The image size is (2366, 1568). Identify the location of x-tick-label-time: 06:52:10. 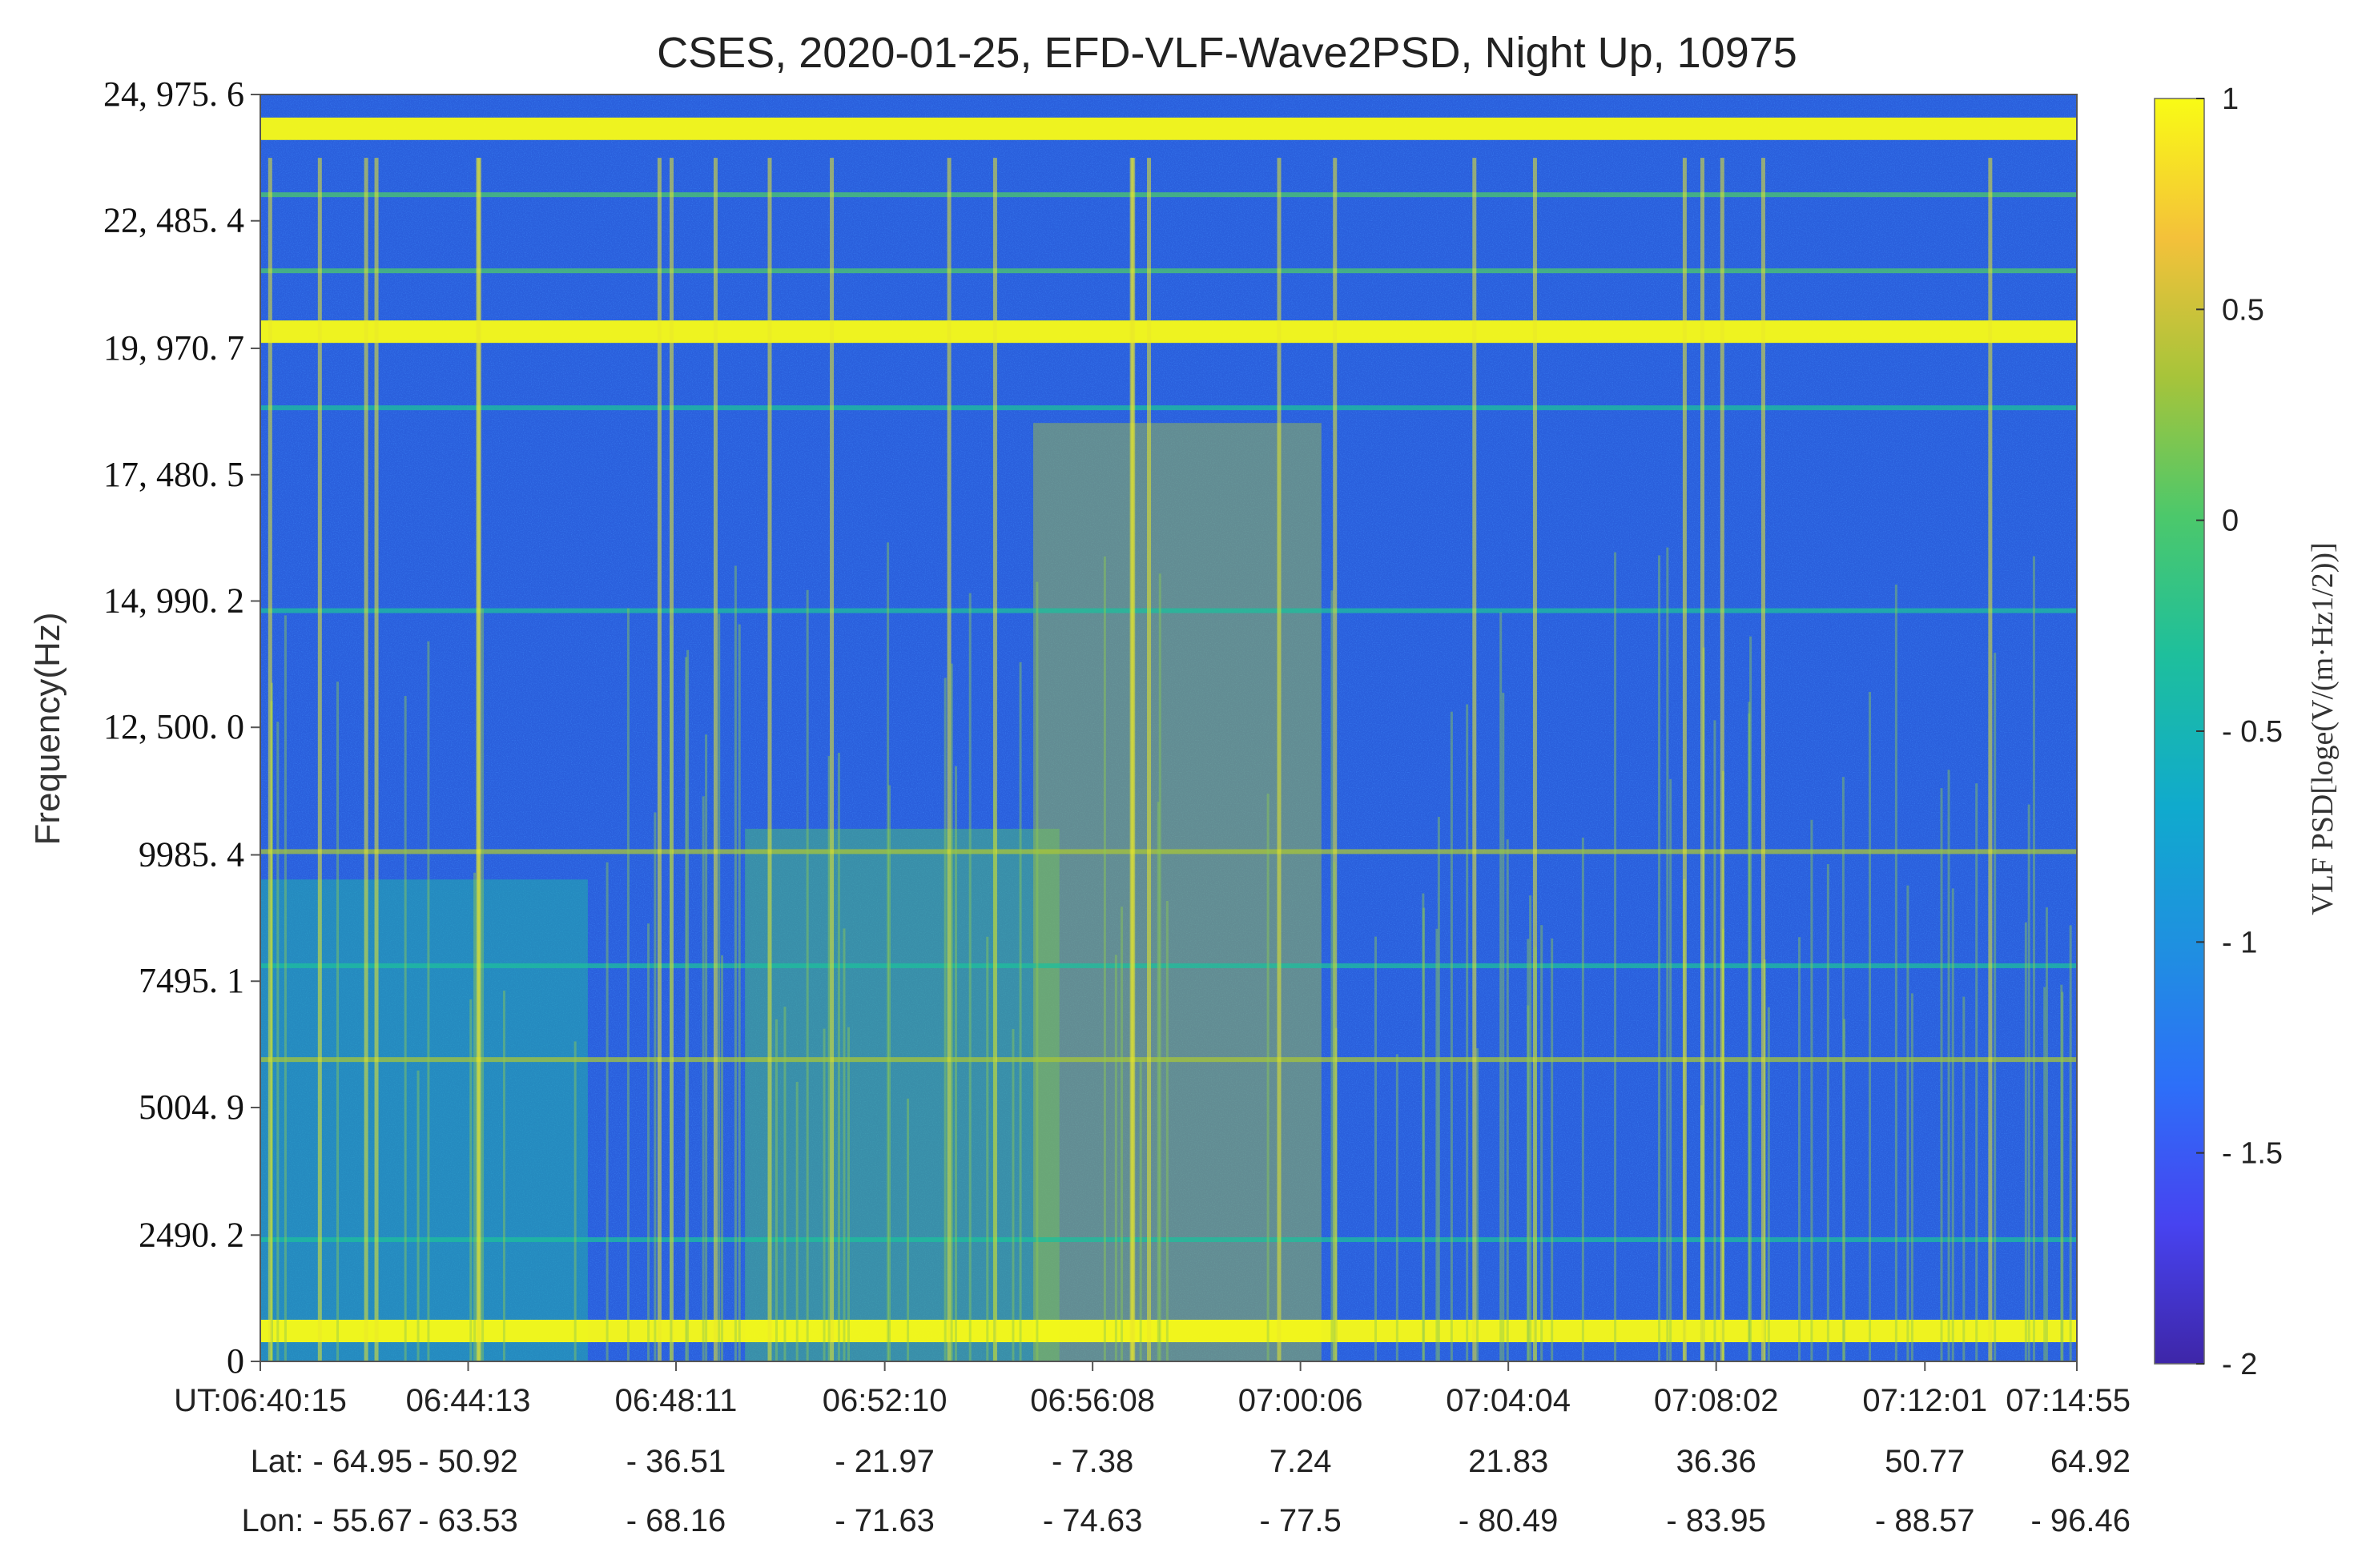
(885, 1401).